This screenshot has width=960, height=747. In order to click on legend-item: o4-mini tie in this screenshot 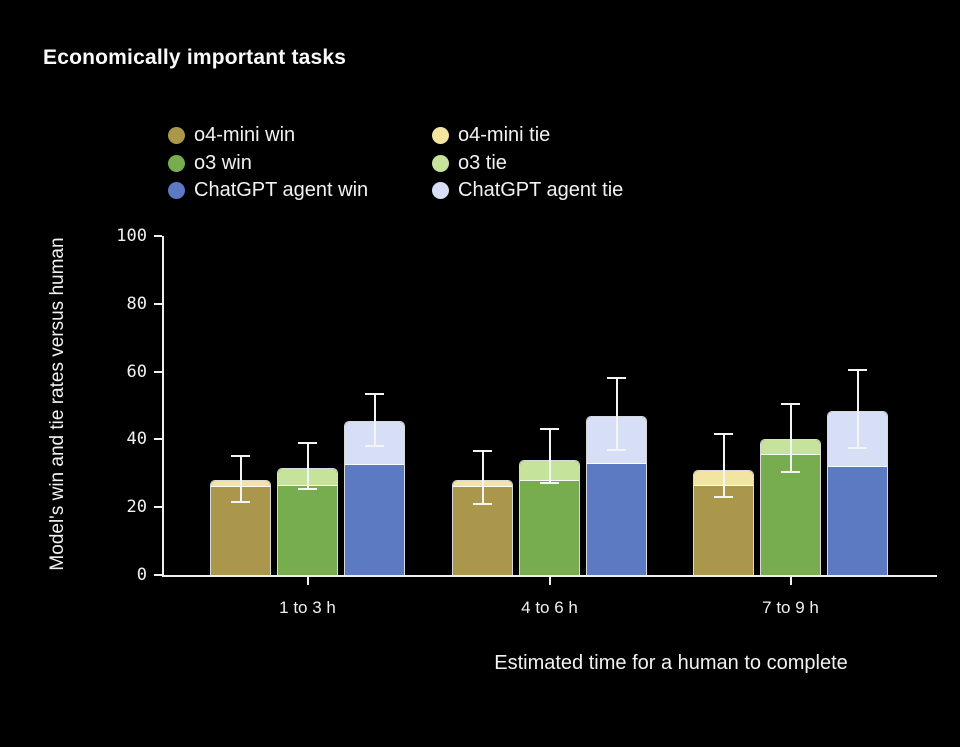, I will do `click(527, 136)`.